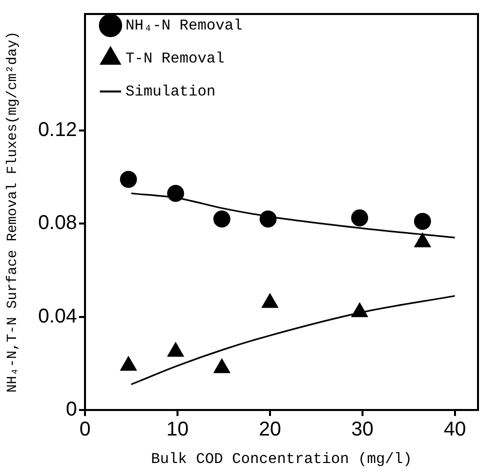  Describe the element at coordinates (455, 429) in the screenshot. I see `x-tick-label: 40` at that location.